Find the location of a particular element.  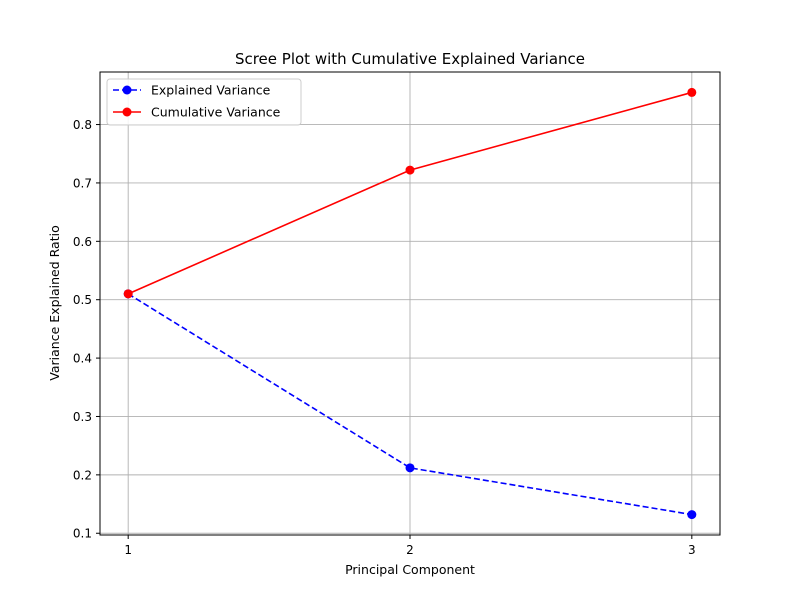

y-tick-label: 0.6 is located at coordinates (82, 242).